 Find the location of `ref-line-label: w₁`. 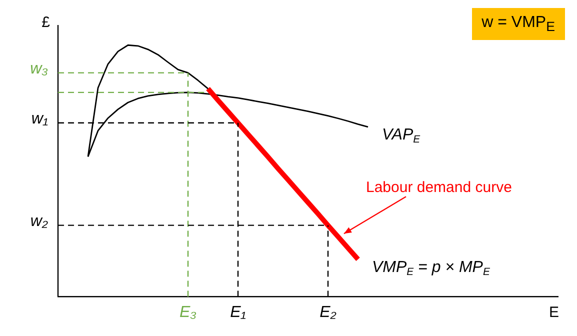

ref-line-label: w₁ is located at coordinates (39, 119).